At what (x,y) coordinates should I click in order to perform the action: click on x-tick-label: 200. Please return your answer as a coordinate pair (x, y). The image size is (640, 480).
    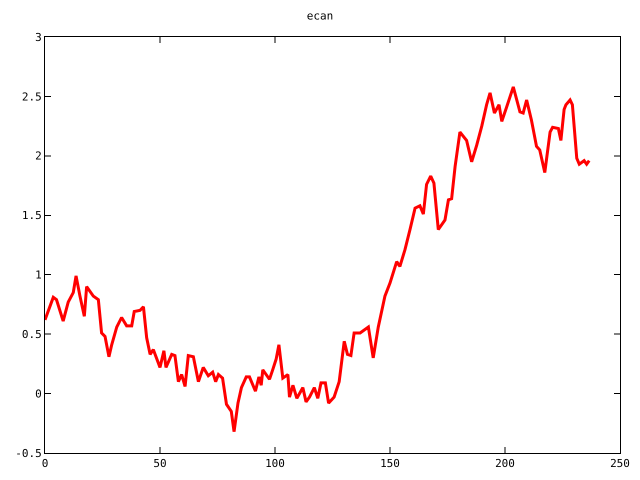
    Looking at the image, I should click on (505, 463).